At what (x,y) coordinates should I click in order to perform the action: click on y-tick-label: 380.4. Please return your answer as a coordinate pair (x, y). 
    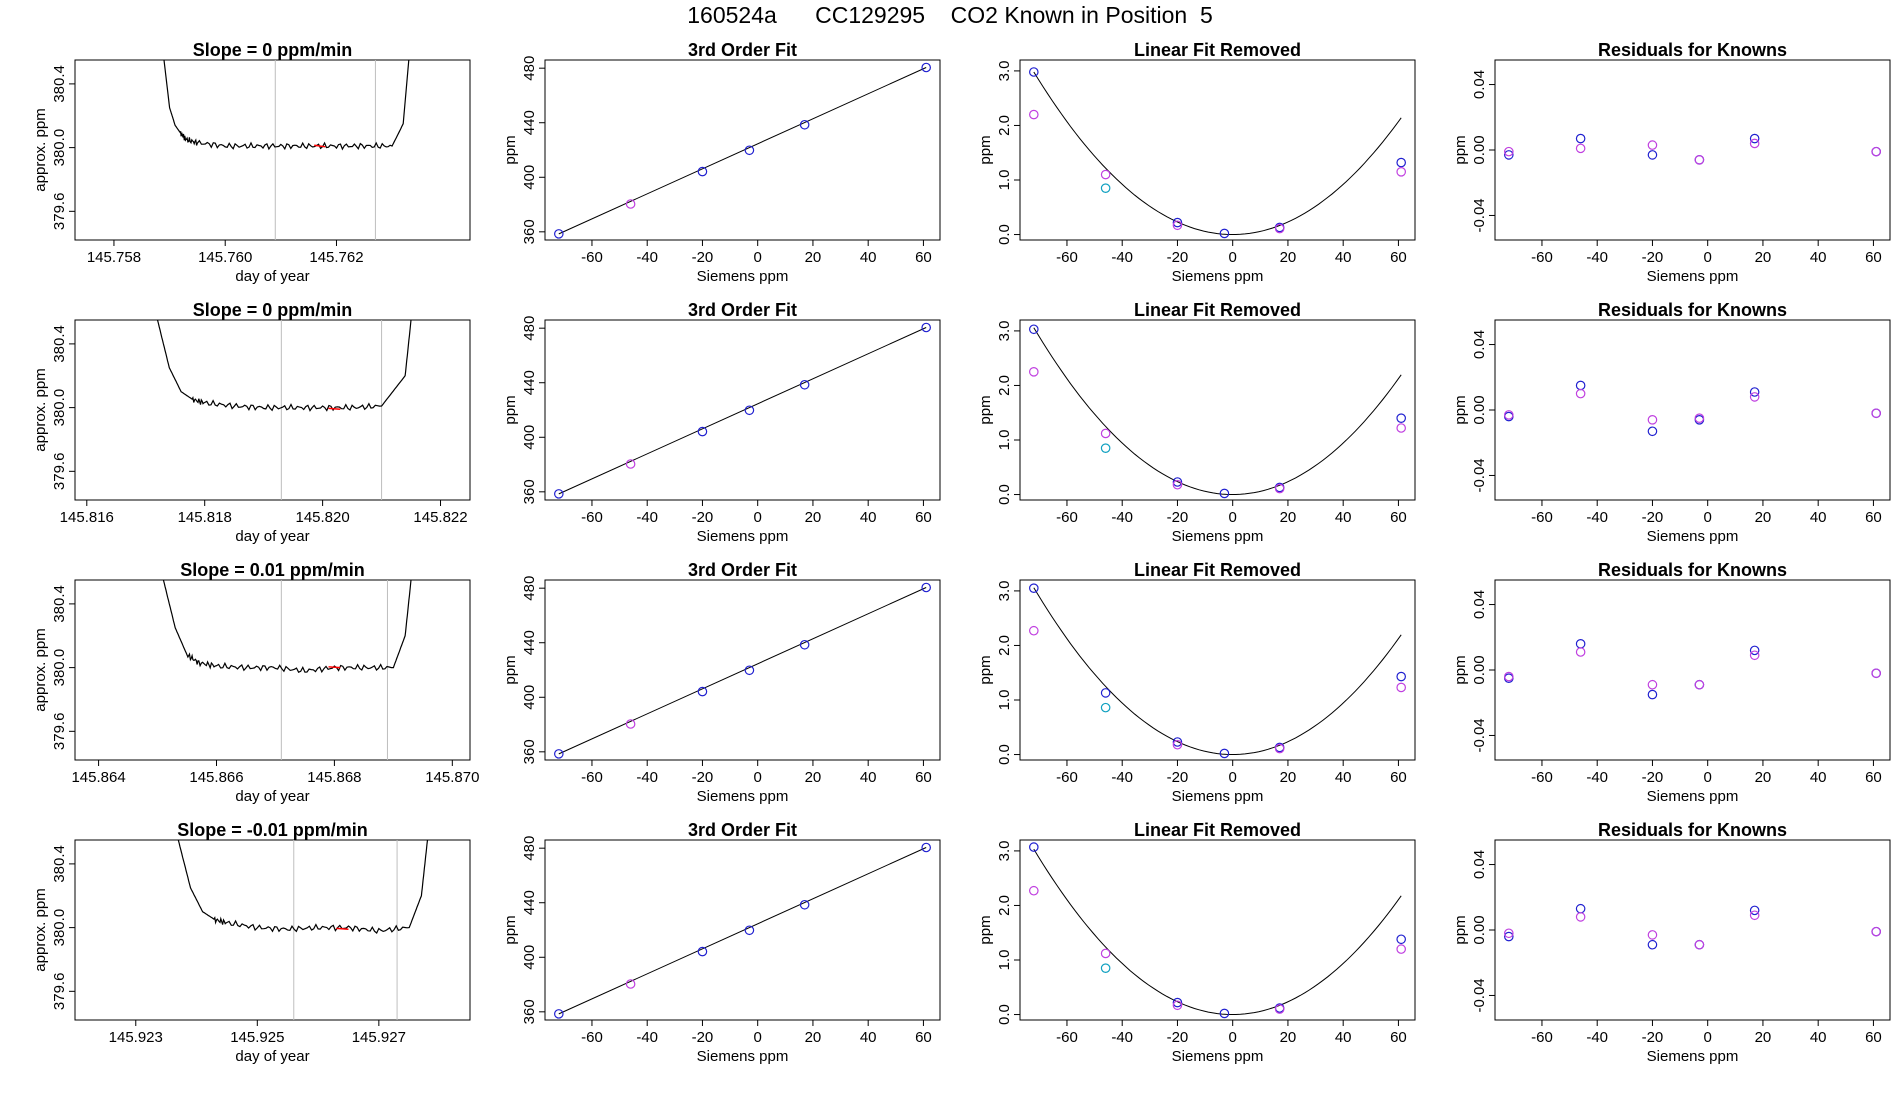
    Looking at the image, I should click on (59, 84).